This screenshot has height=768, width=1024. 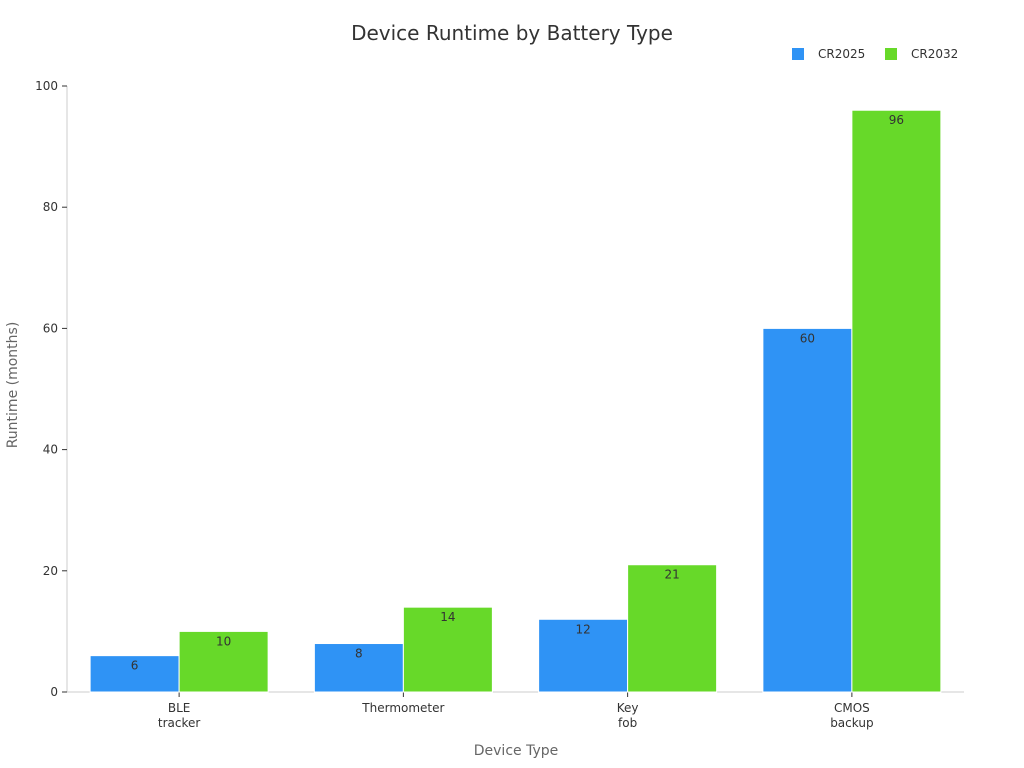 I want to click on data-label: 14, so click(x=447, y=617).